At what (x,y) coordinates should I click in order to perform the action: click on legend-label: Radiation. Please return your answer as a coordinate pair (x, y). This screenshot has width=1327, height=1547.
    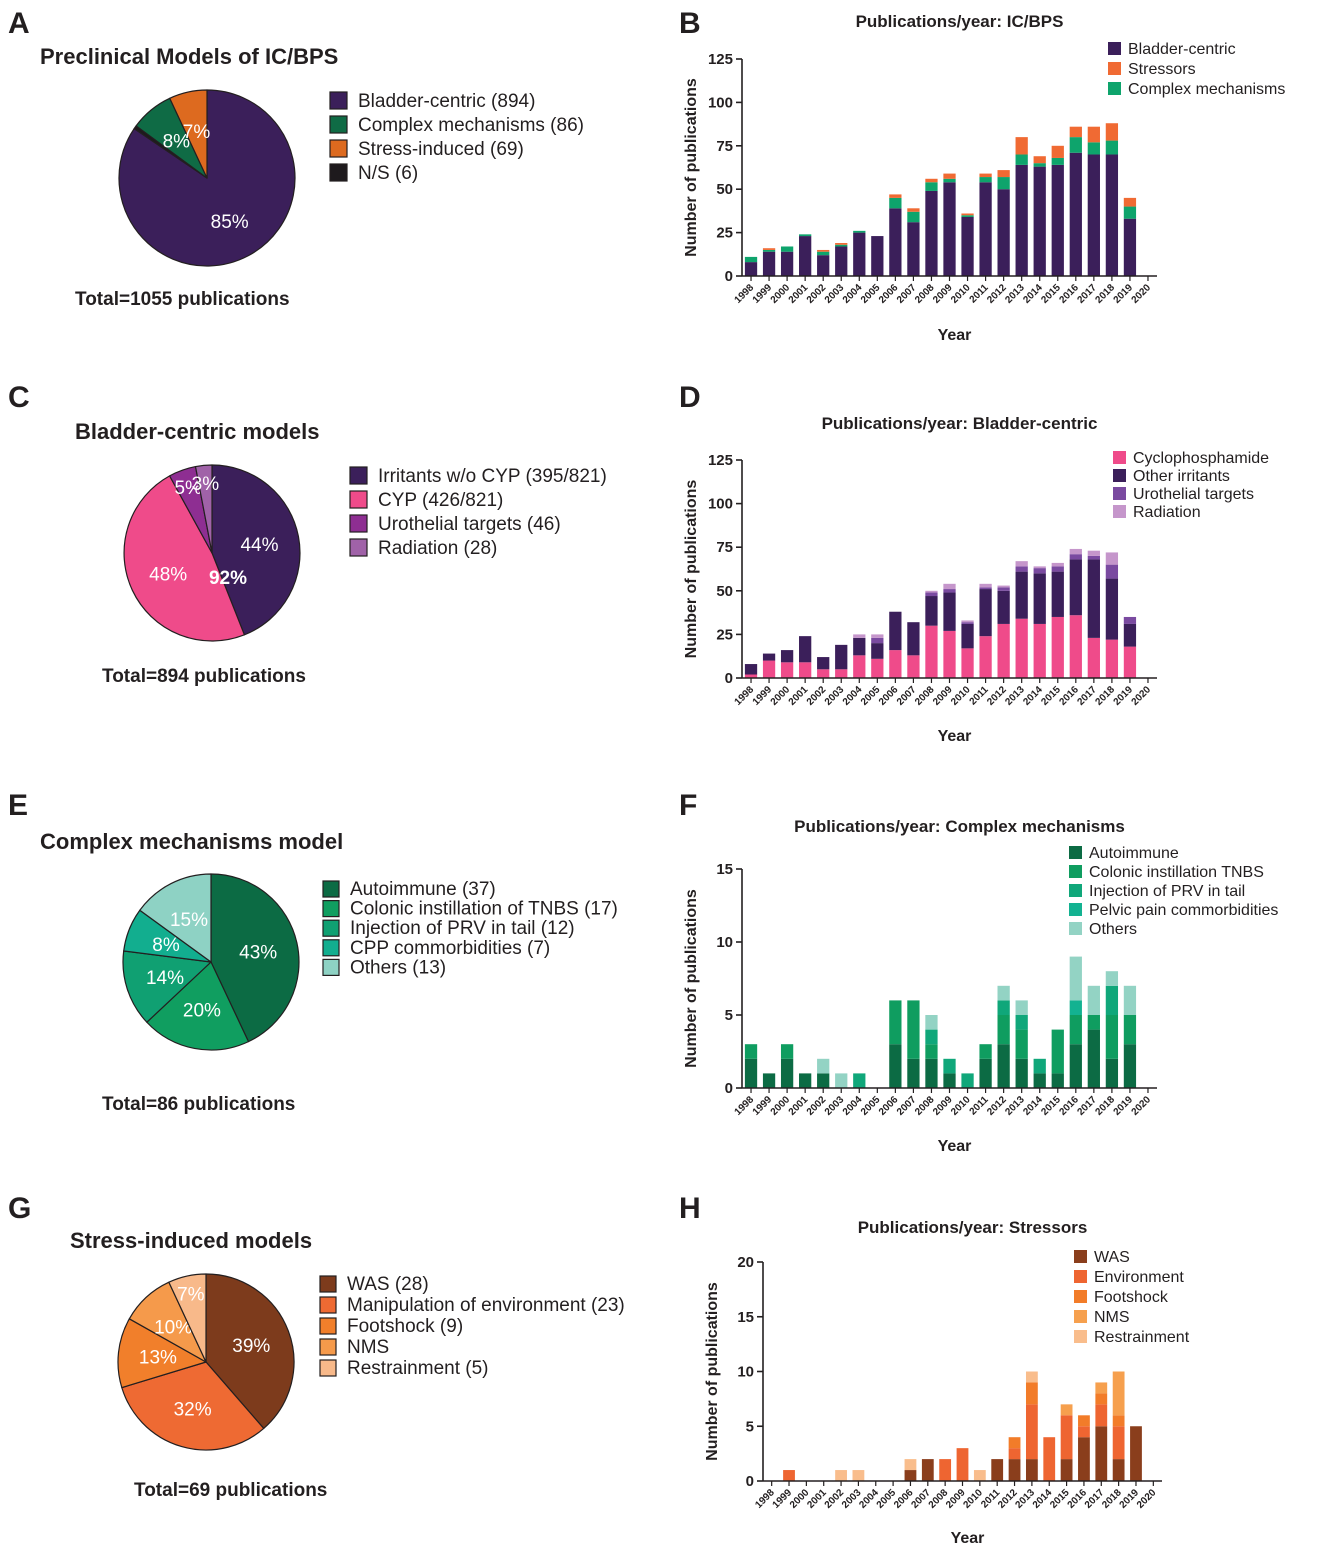
    Looking at the image, I should click on (1167, 512).